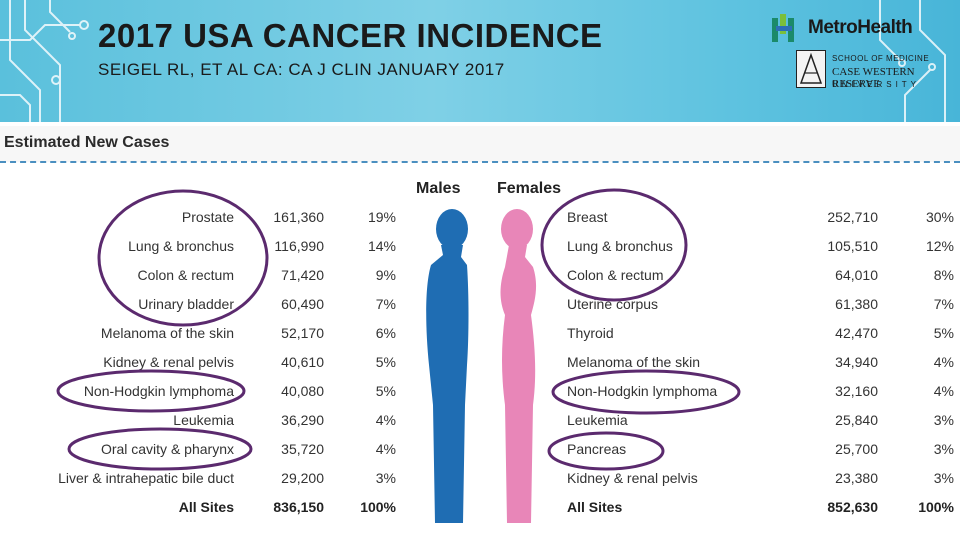 This screenshot has width=960, height=540. I want to click on male-silhouette-icon, so click(447, 366).